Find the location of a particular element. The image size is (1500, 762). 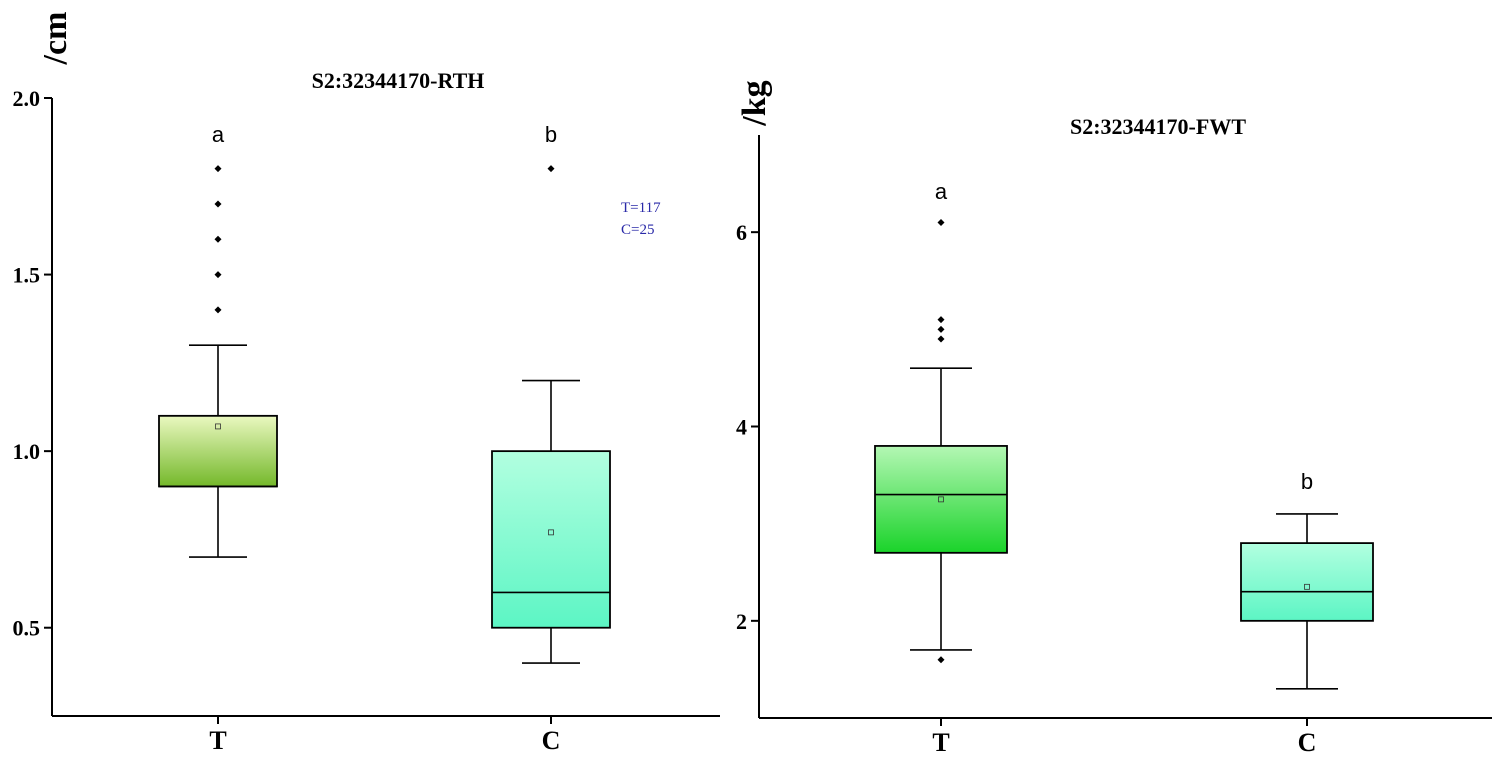

y-tick-label: 2 is located at coordinates (741, 621).